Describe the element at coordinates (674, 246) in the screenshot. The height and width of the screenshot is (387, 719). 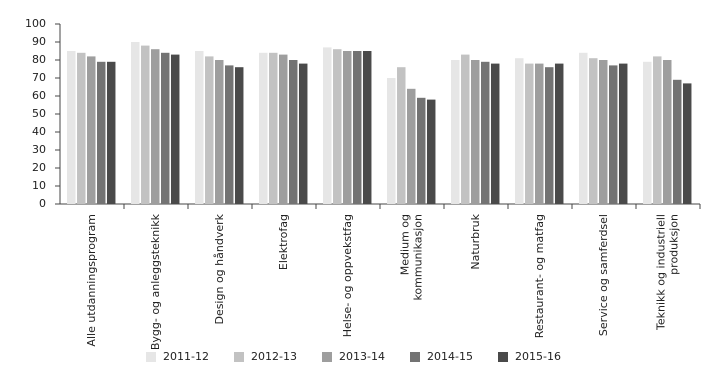
I see `label-line: produksjon` at that location.